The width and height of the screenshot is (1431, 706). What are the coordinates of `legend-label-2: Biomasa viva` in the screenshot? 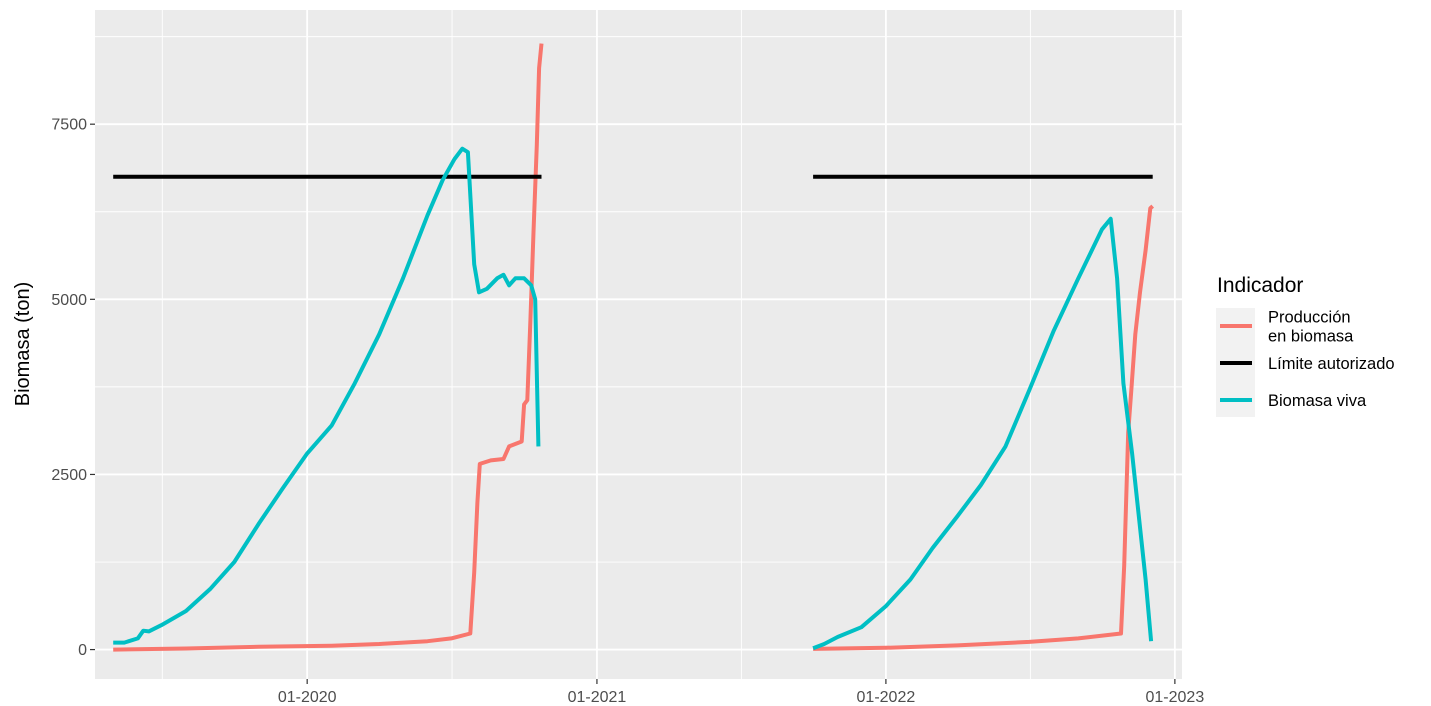 It's located at (1317, 401).